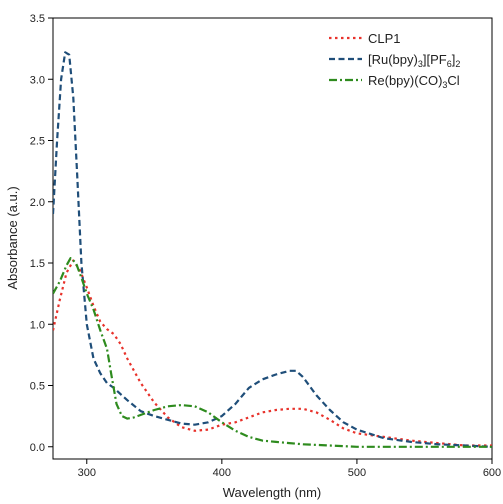  I want to click on y-tick-label: 3.5, so click(37, 19).